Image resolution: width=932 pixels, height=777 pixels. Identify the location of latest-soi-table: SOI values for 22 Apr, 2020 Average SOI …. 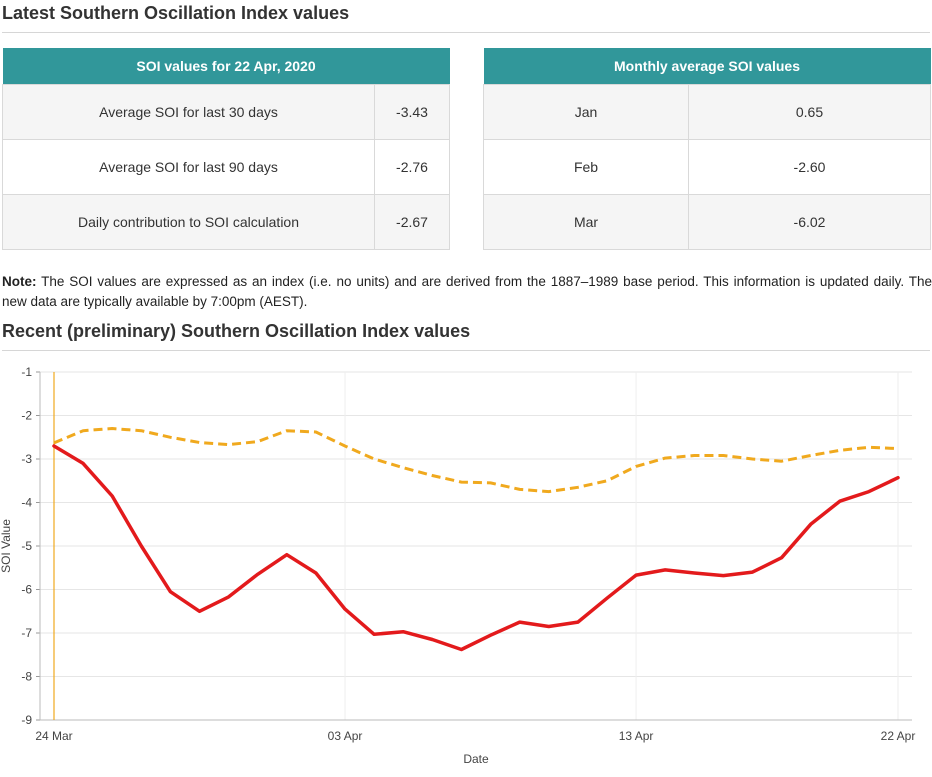
(226, 149).